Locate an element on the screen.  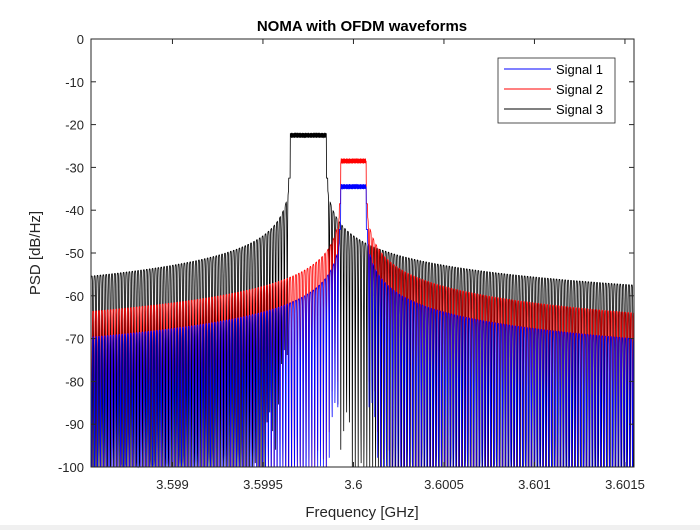
legend-label-signal-3: Signal 3 is located at coordinates (579, 109).